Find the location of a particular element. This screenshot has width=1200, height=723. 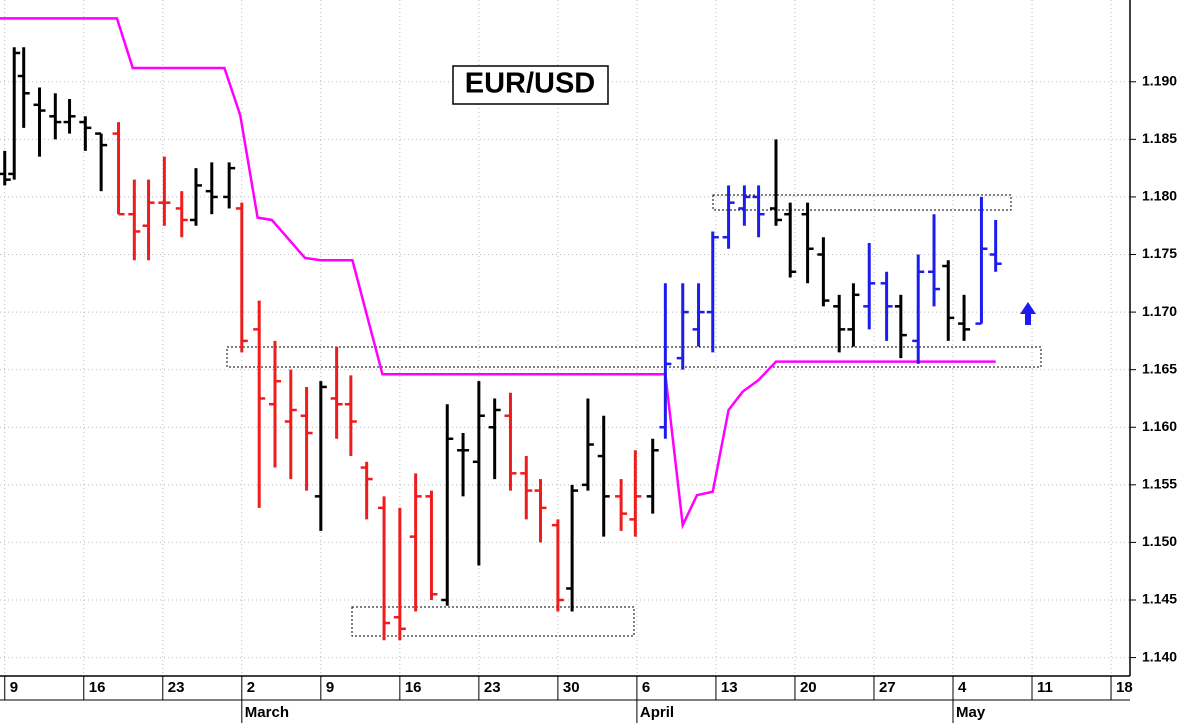

x-tick-label: 18 is located at coordinates (1124, 687).